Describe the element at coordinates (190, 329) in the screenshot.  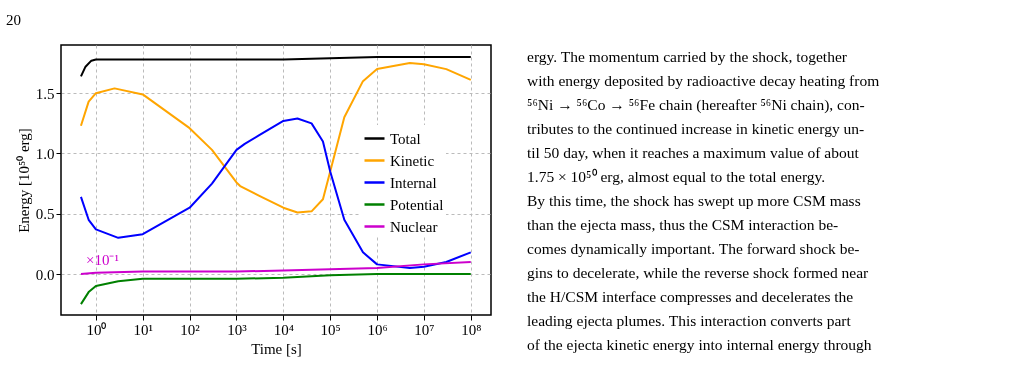
I see `x-tick-label: 10²` at that location.